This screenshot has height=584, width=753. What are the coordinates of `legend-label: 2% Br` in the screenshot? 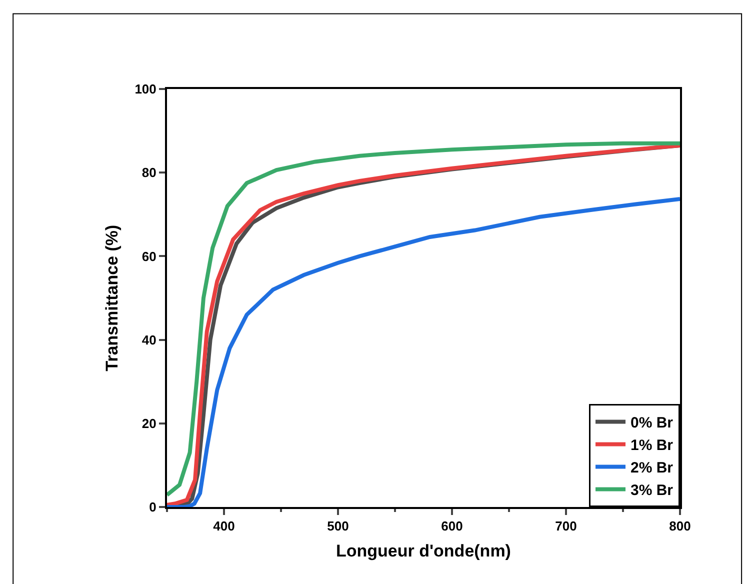 It's located at (652, 468).